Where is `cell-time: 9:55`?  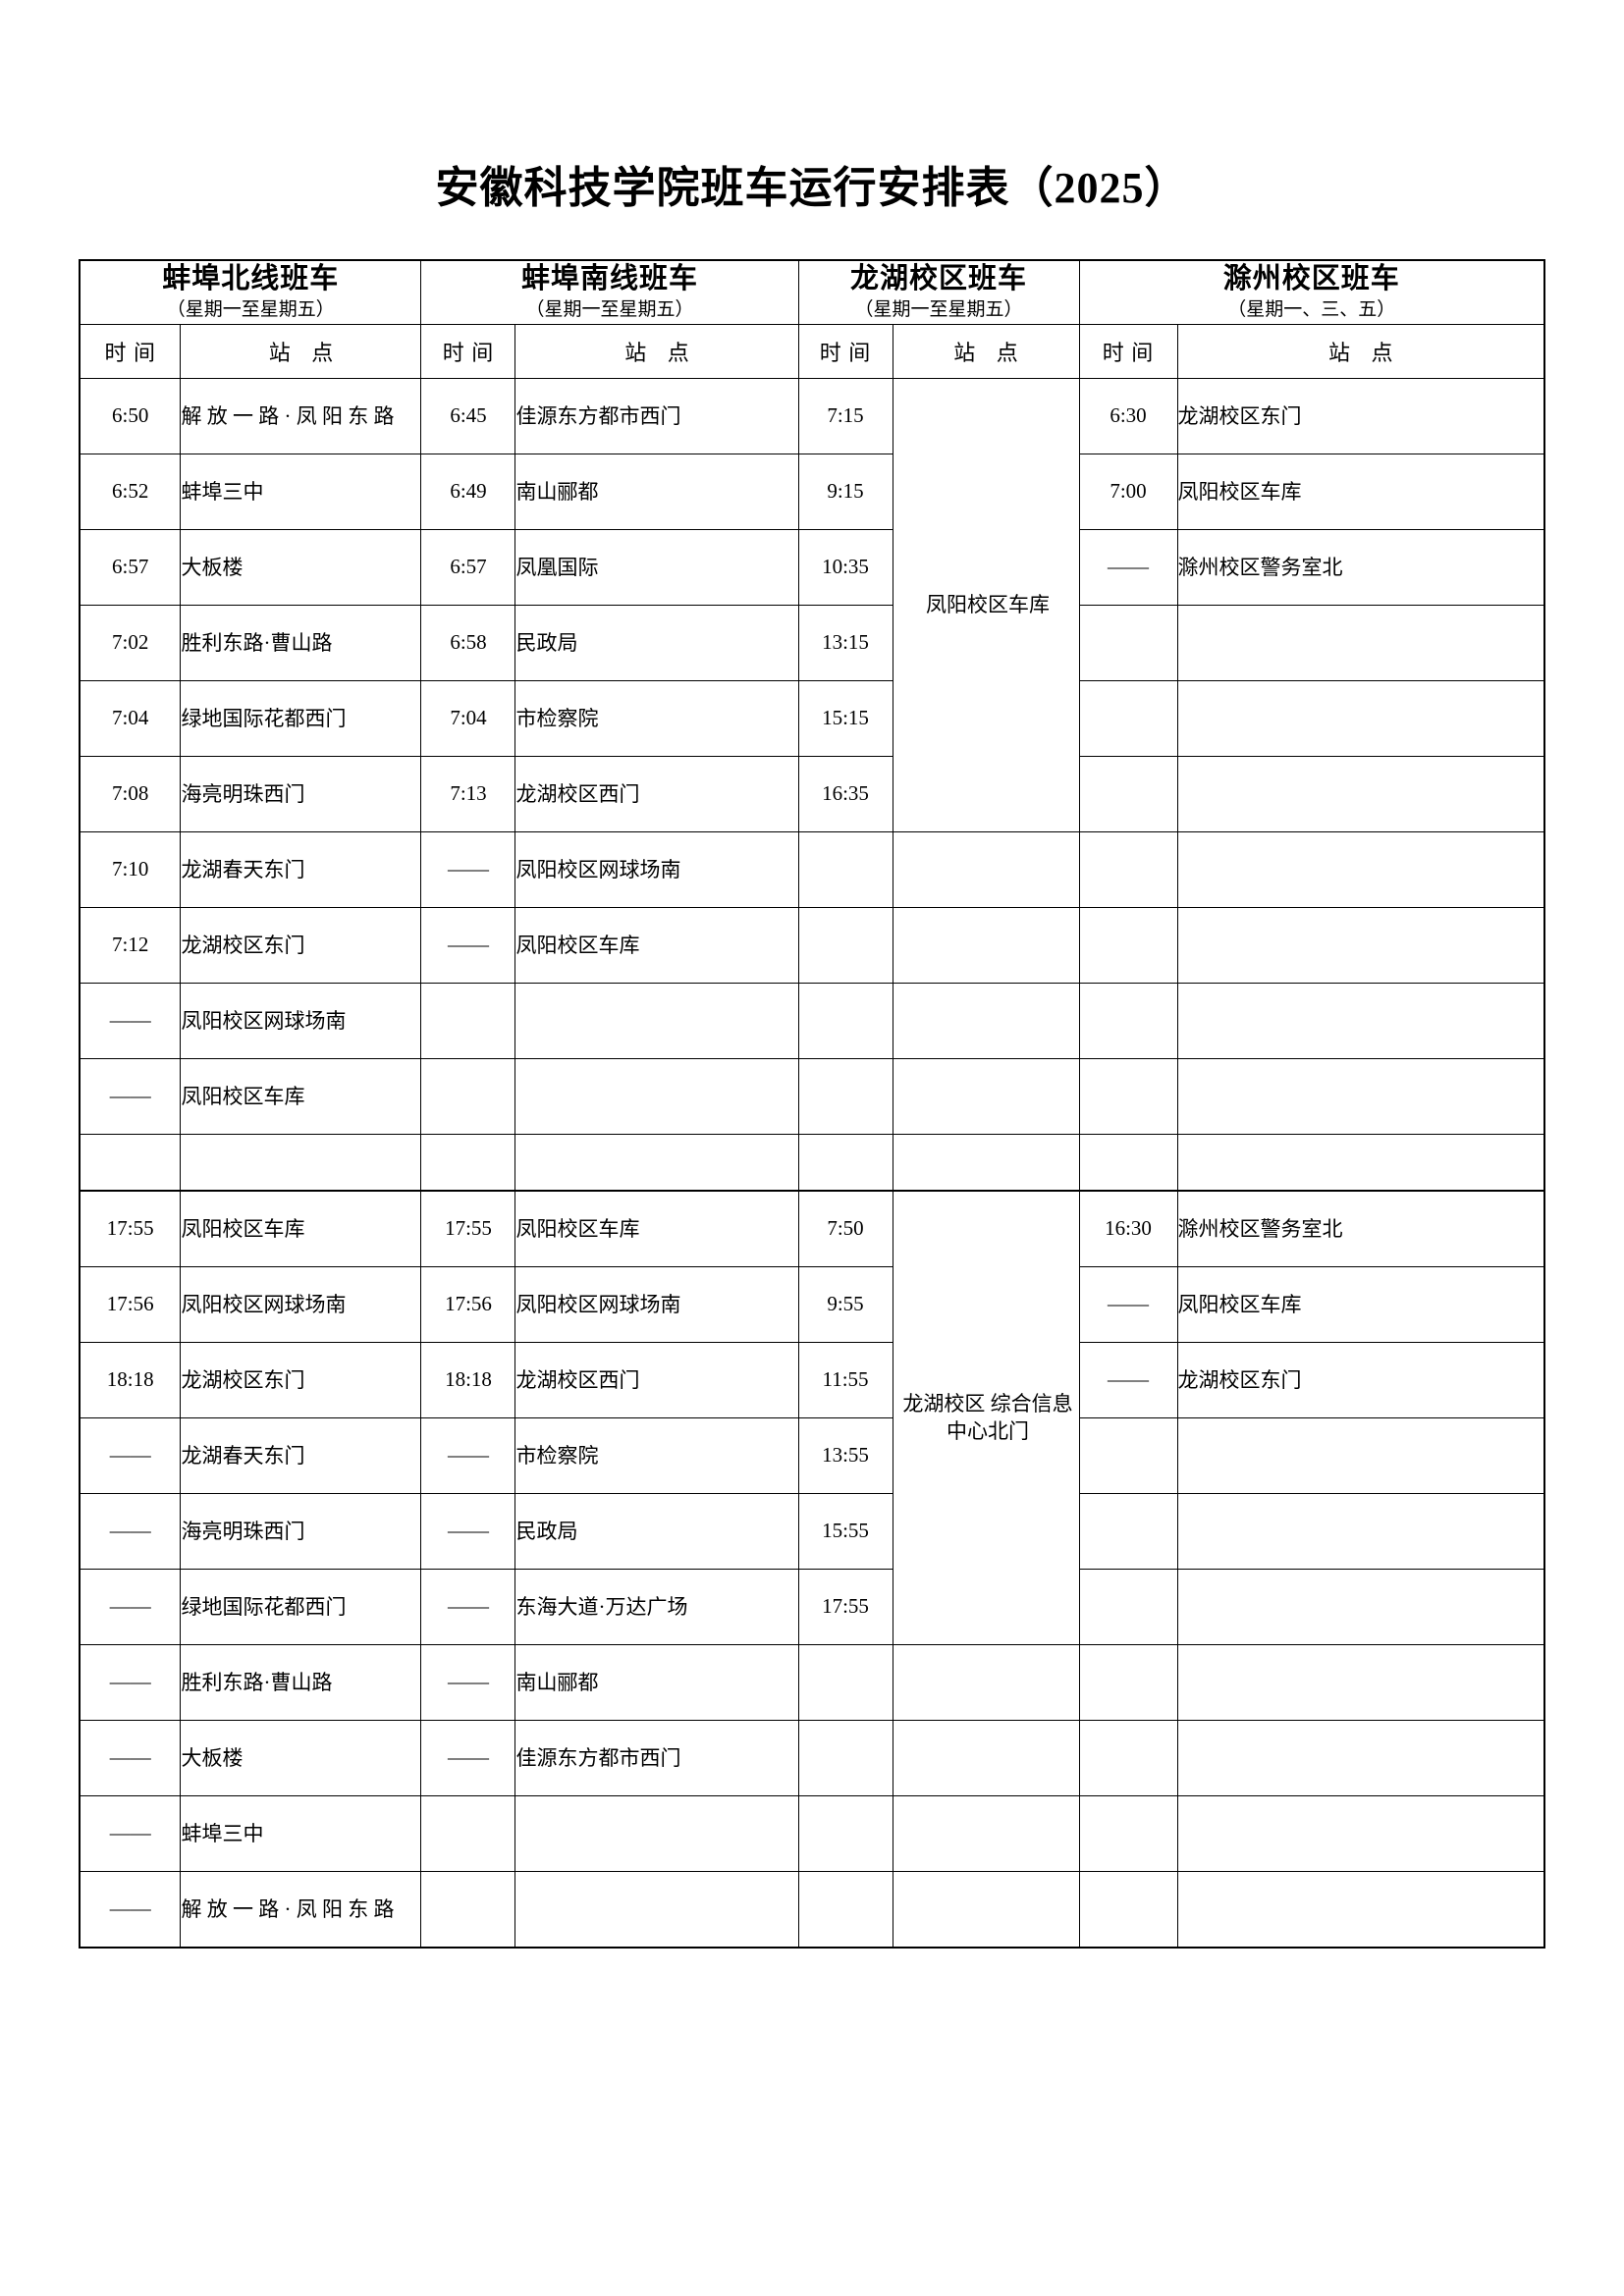 cell-time: 9:55 is located at coordinates (845, 1304).